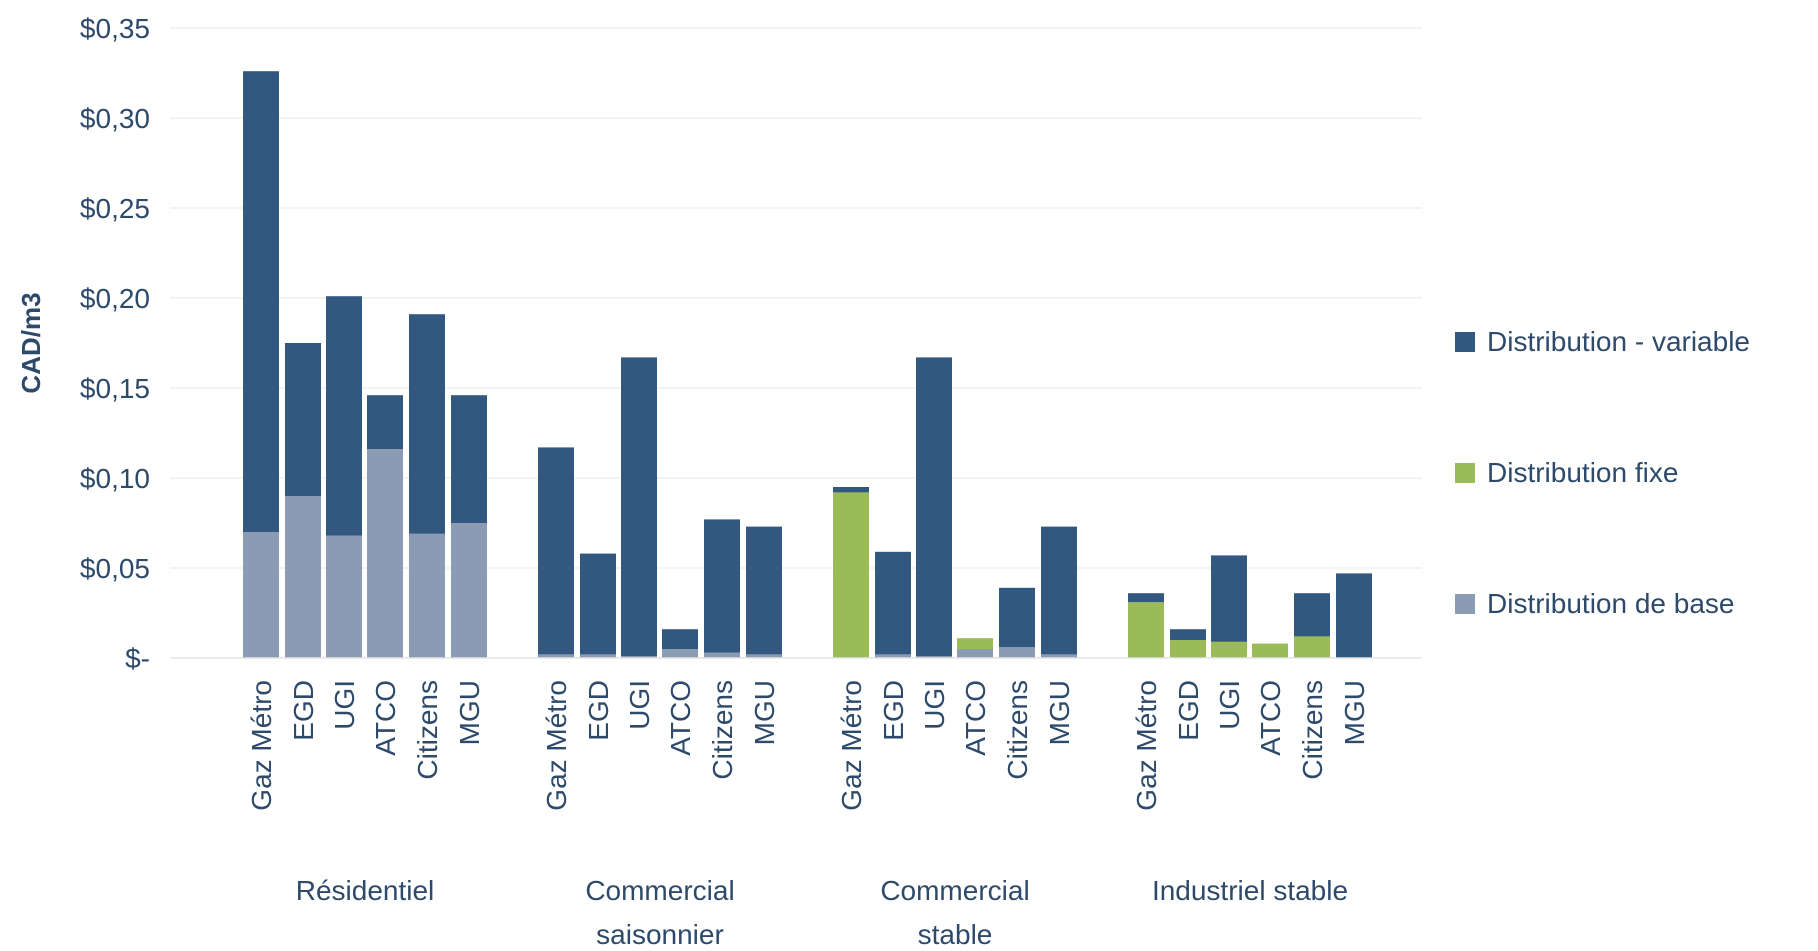 This screenshot has height=951, width=1818. Describe the element at coordinates (115, 343) in the screenshot. I see `y-axis-ticks: $- $0,05 $0,10 $0,15 $0,20 $0,25 $0,30 $0,35` at that location.